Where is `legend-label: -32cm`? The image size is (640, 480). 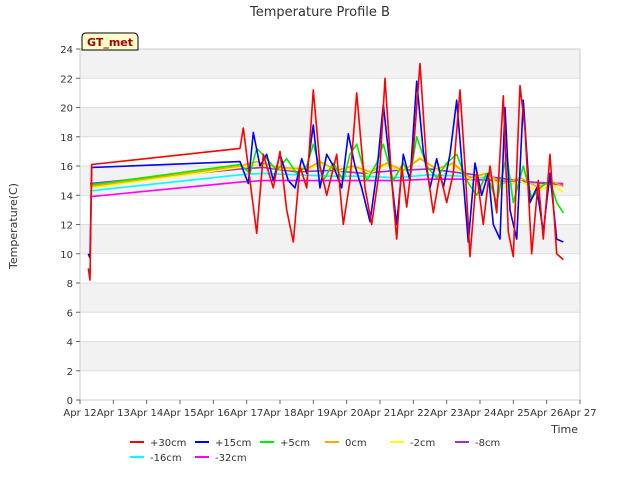
legend-label: -32cm is located at coordinates (231, 458).